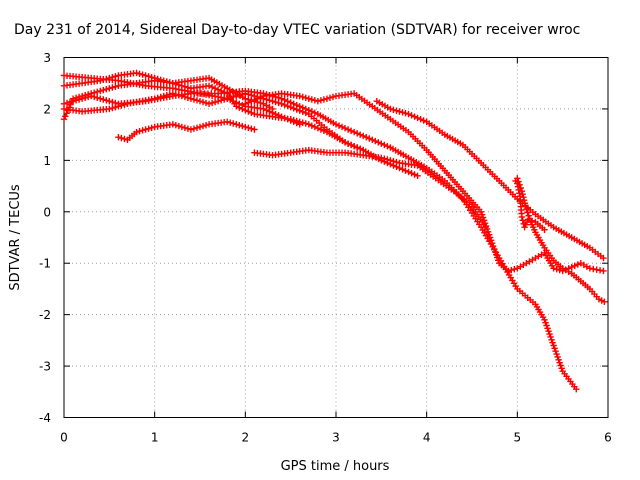 Image resolution: width=640 pixels, height=480 pixels. Describe the element at coordinates (45, 264) in the screenshot. I see `y-tick-label: -1` at that location.